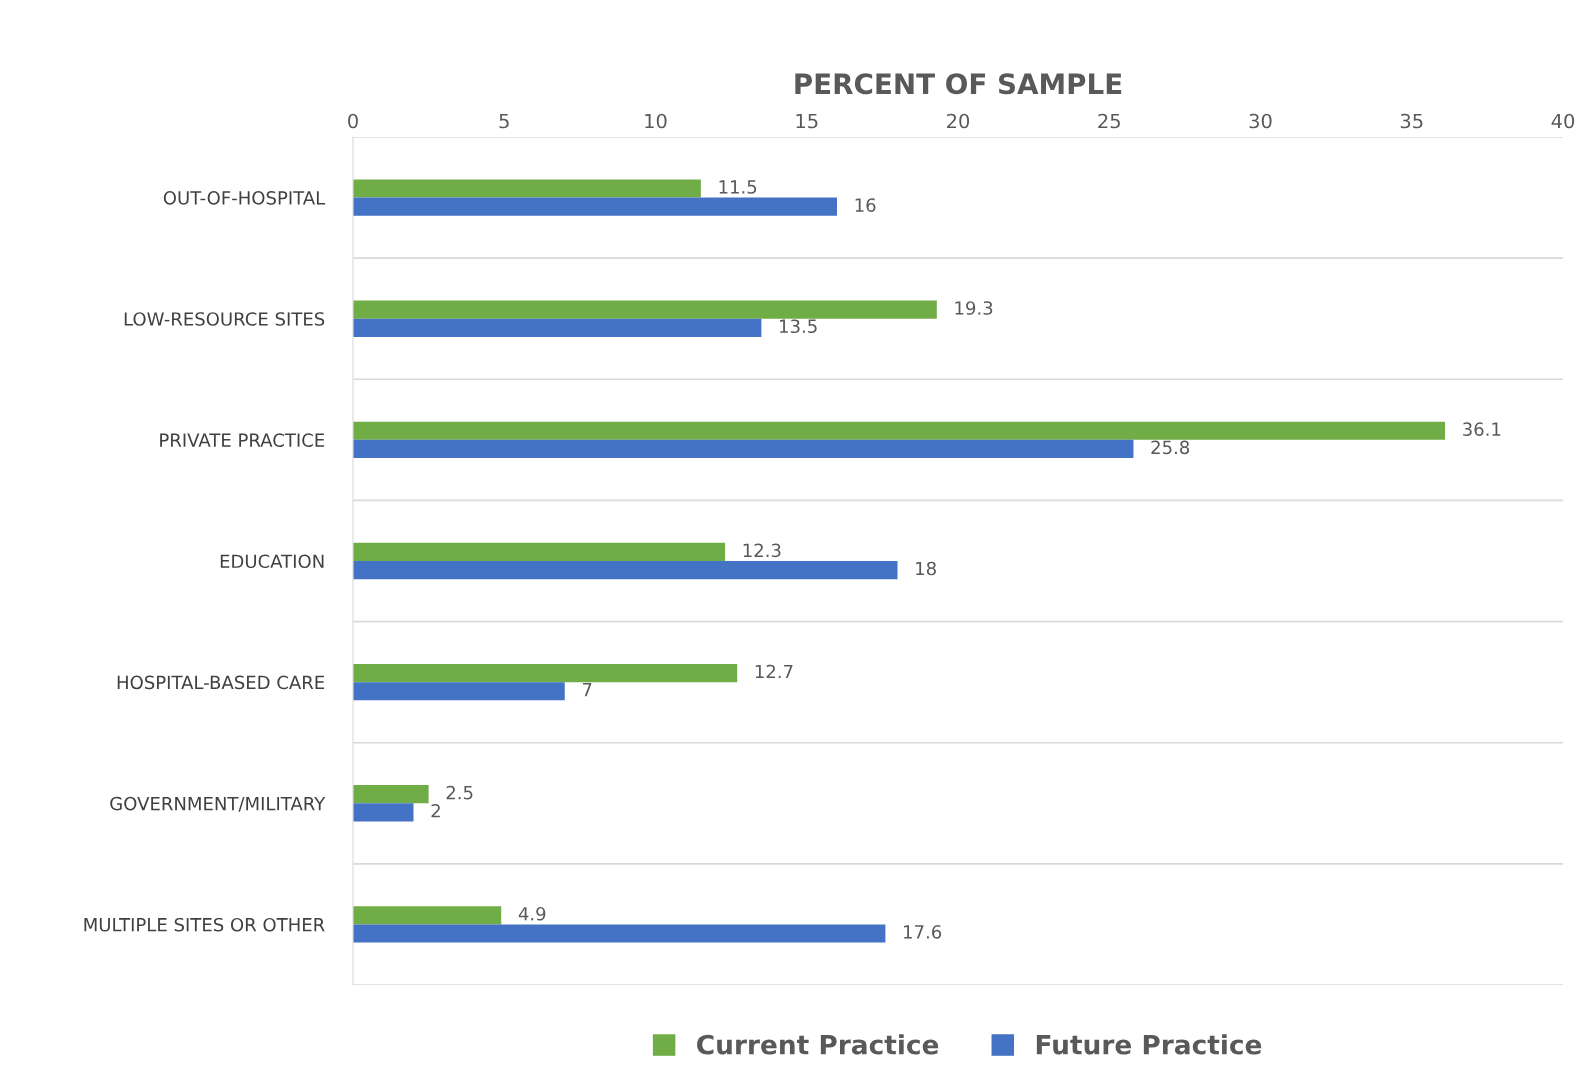  What do you see at coordinates (774, 671) in the screenshot?
I see `data-label: 12.7` at bounding box center [774, 671].